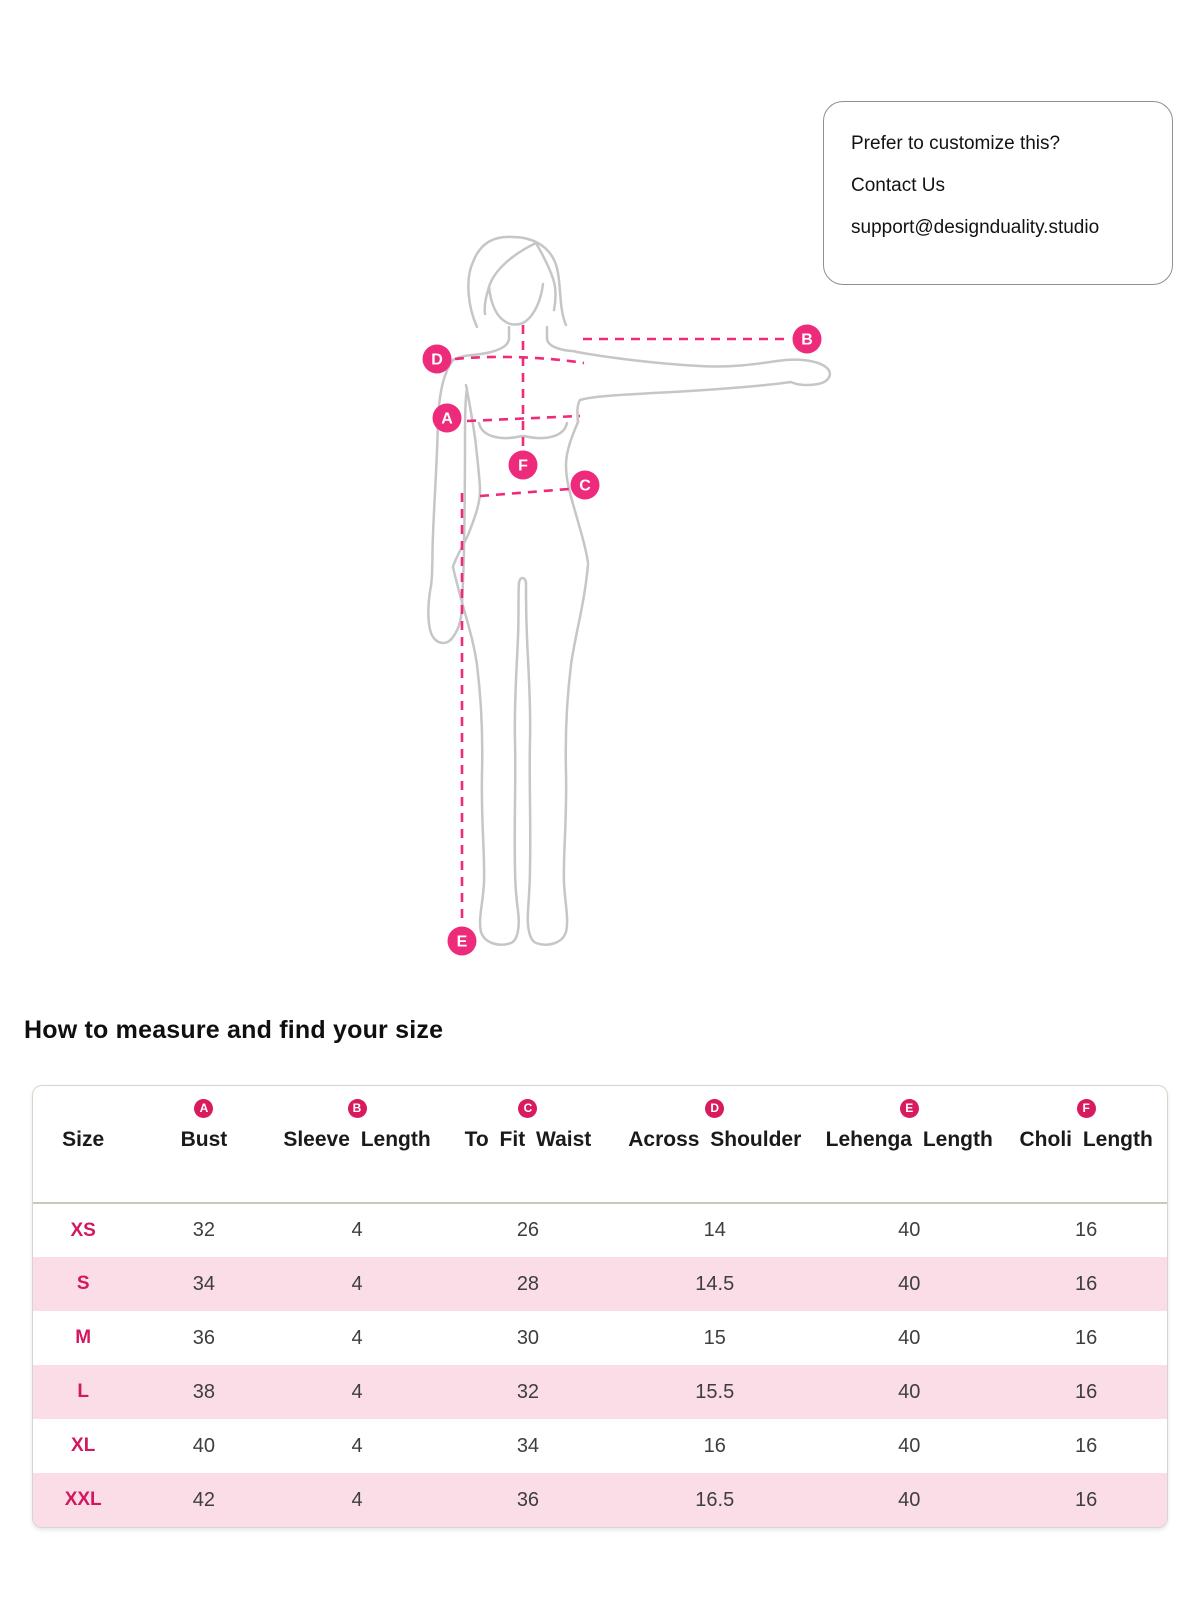 The height and width of the screenshot is (1600, 1200). What do you see at coordinates (714, 1337) in the screenshot?
I see `value-cell-across-shoulder: 15` at bounding box center [714, 1337].